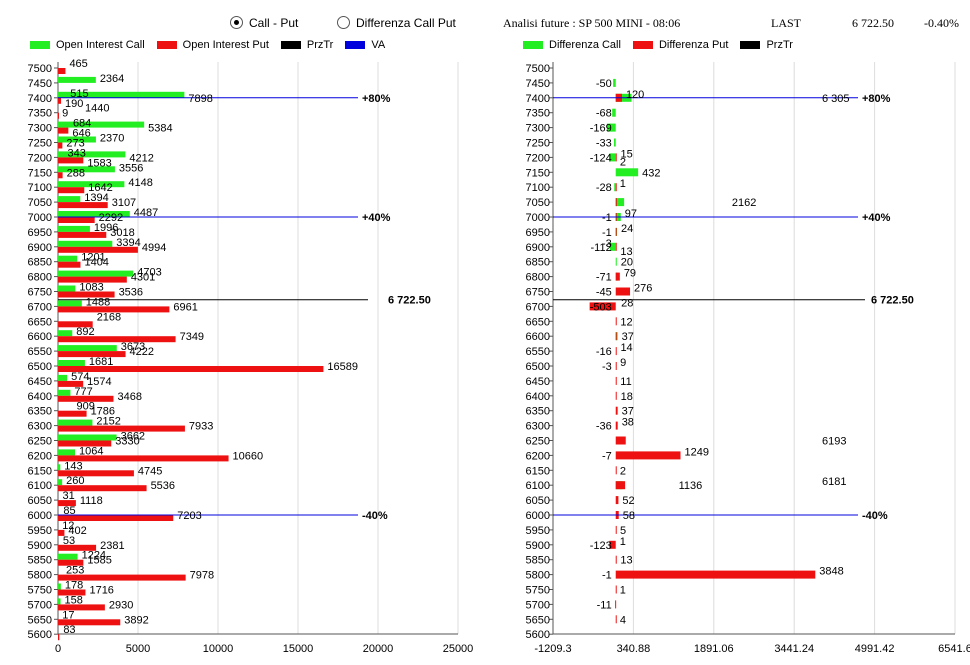 The width and height of the screenshot is (970, 665). Describe the element at coordinates (185, 307) in the screenshot. I see `value-label: 6961` at that location.